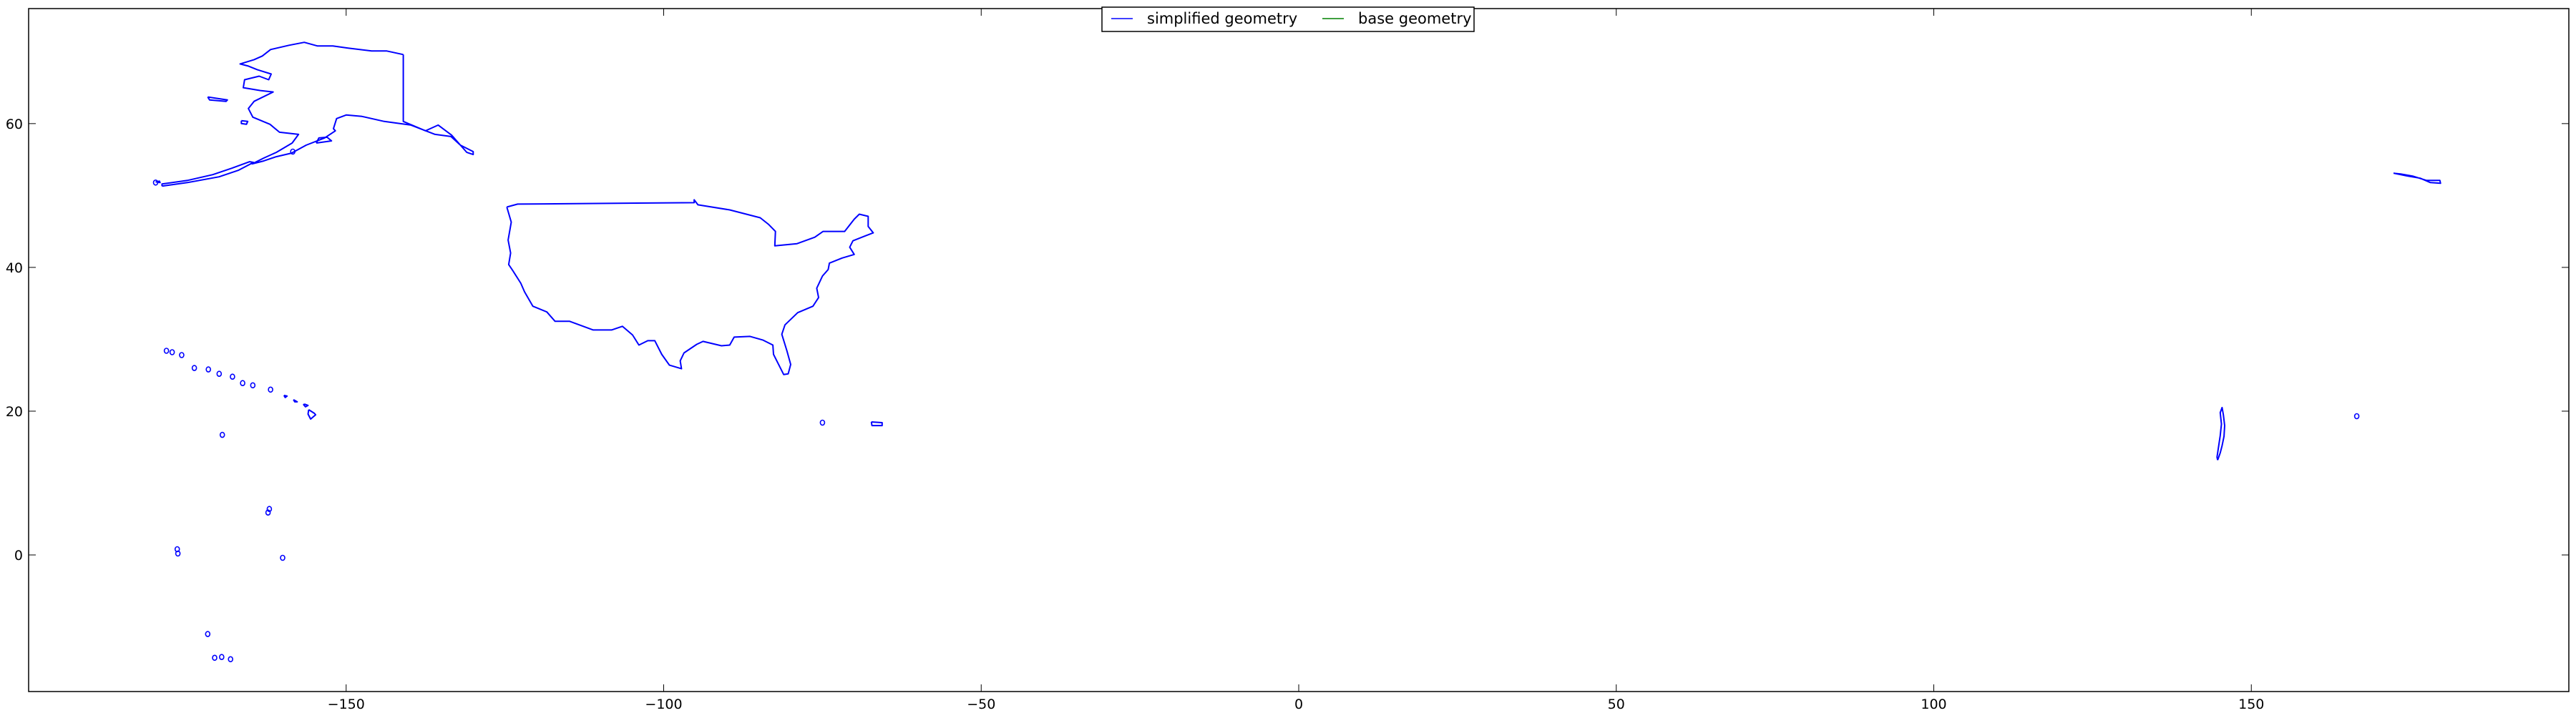  I want to click on y-tick-label: 0, so click(18, 556).